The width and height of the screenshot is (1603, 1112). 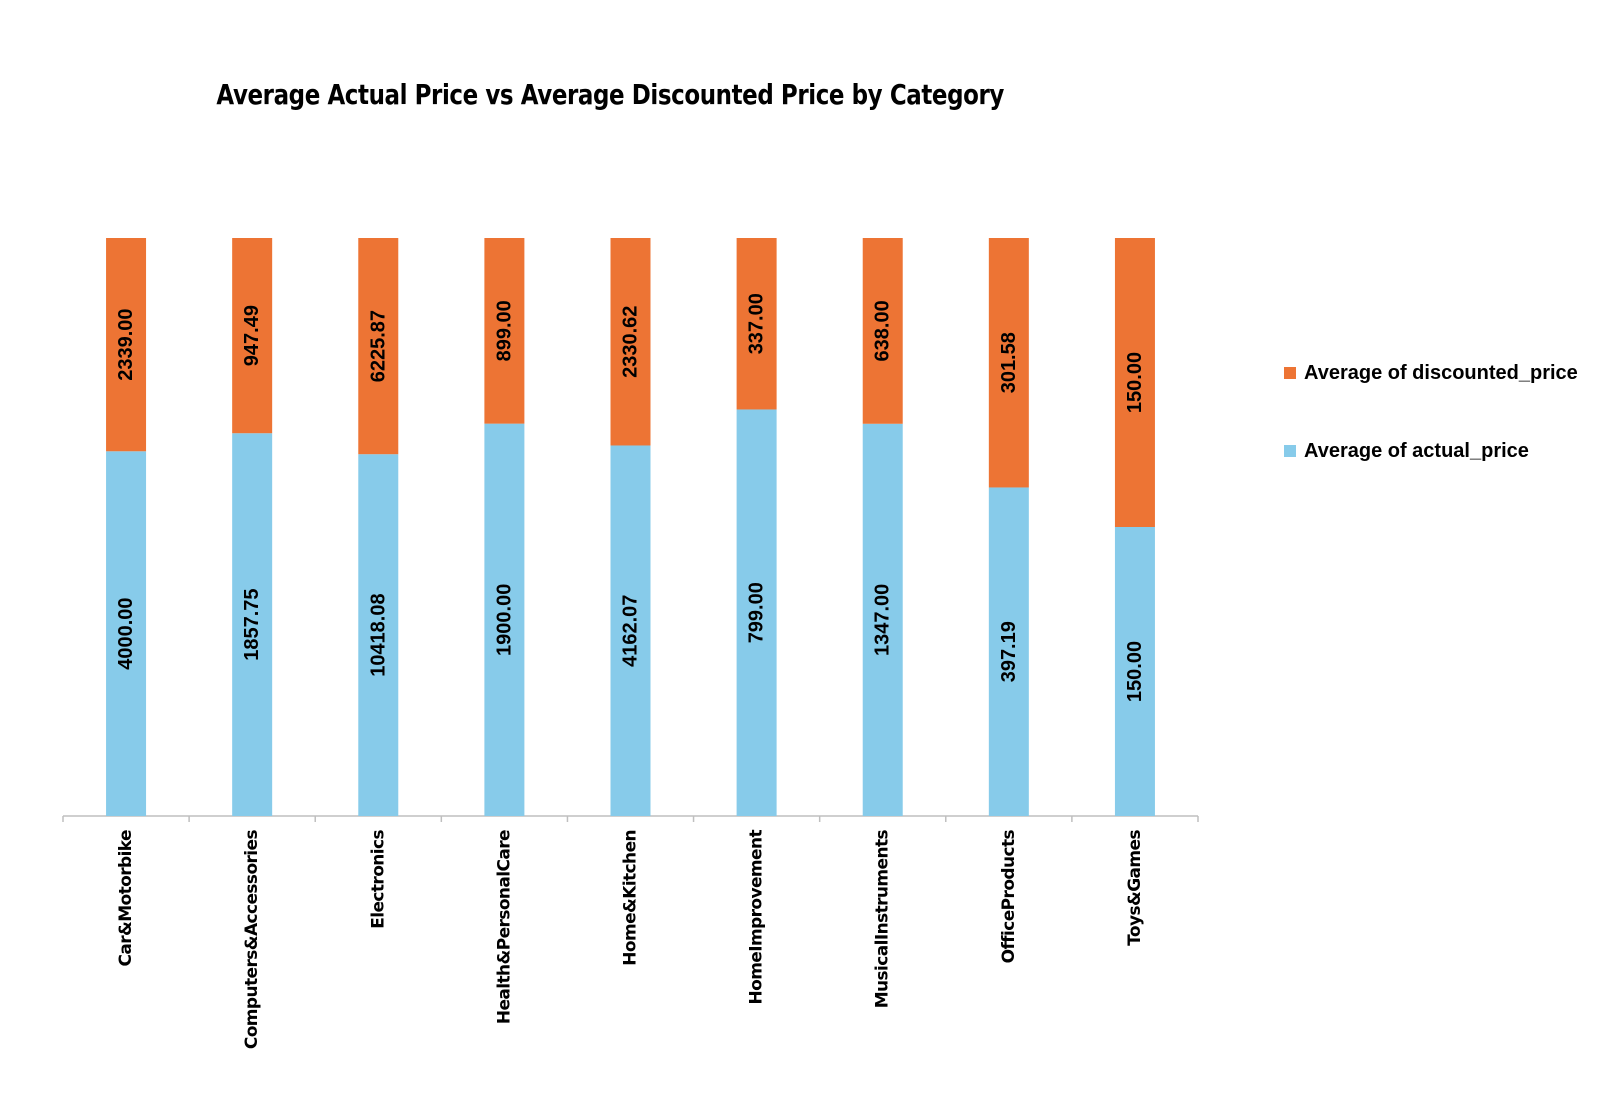 What do you see at coordinates (1441, 372) in the screenshot?
I see `legend-label-discounted: Average of discounted_price` at bounding box center [1441, 372].